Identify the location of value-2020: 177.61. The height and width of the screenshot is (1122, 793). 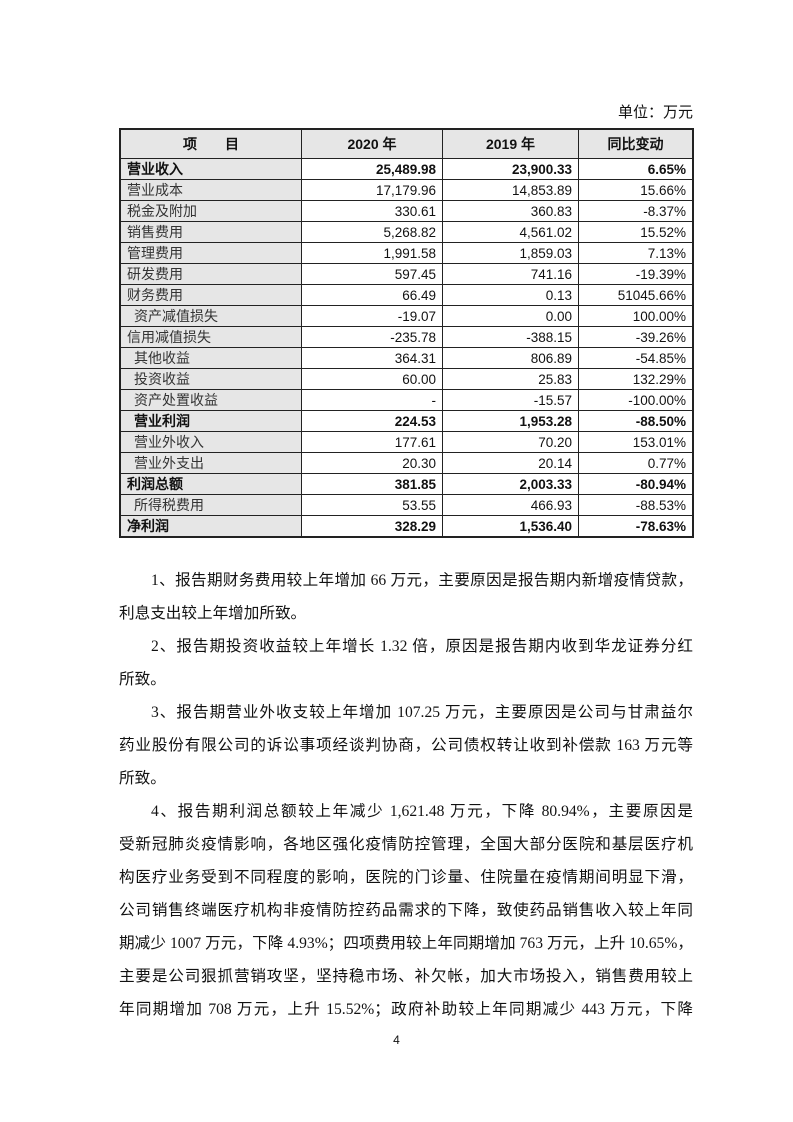
(372, 442).